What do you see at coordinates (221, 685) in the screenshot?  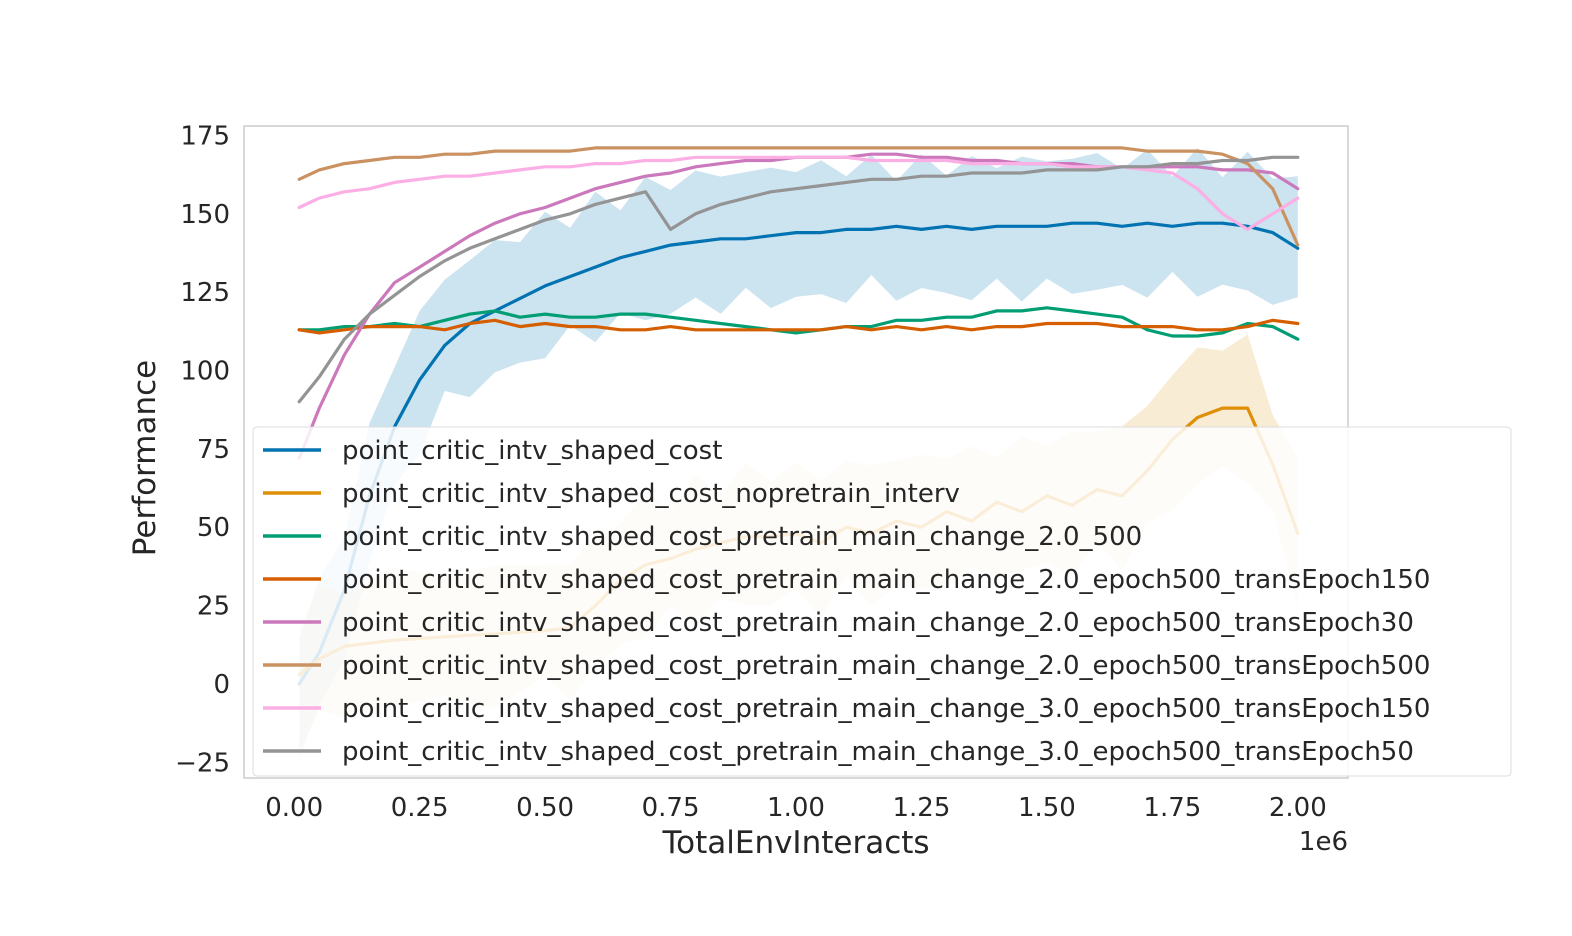 I see `y-tick-label: 0` at bounding box center [221, 685].